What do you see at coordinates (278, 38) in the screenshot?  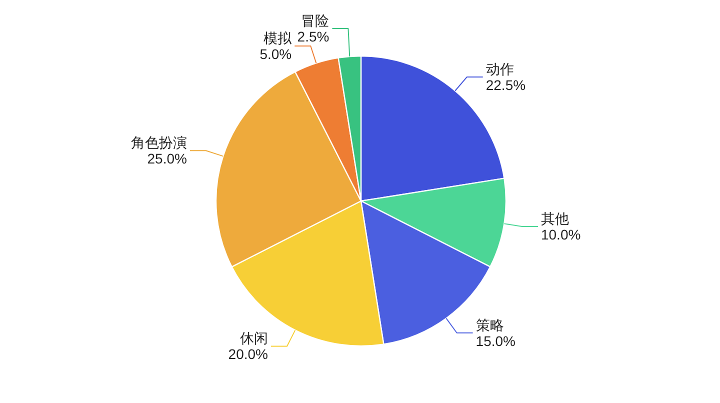 I see `slice-label: 模拟` at bounding box center [278, 38].